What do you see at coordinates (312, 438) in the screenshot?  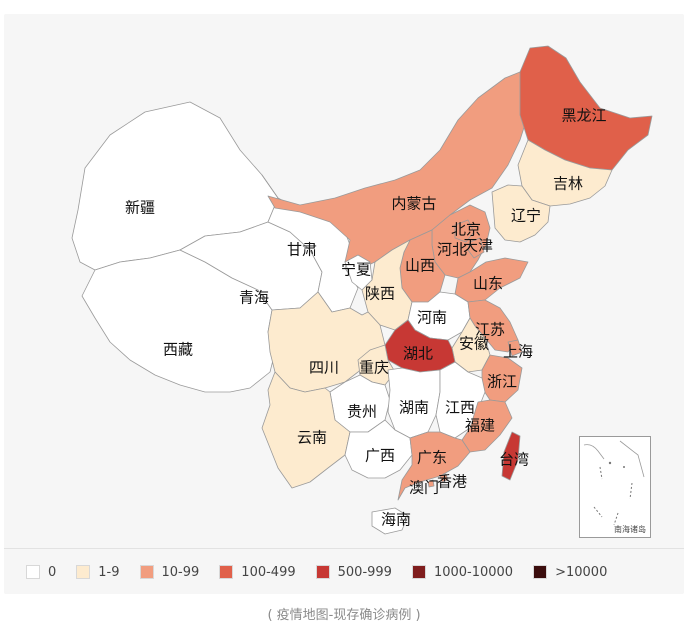 I see `label-yunnan: 云南` at bounding box center [312, 438].